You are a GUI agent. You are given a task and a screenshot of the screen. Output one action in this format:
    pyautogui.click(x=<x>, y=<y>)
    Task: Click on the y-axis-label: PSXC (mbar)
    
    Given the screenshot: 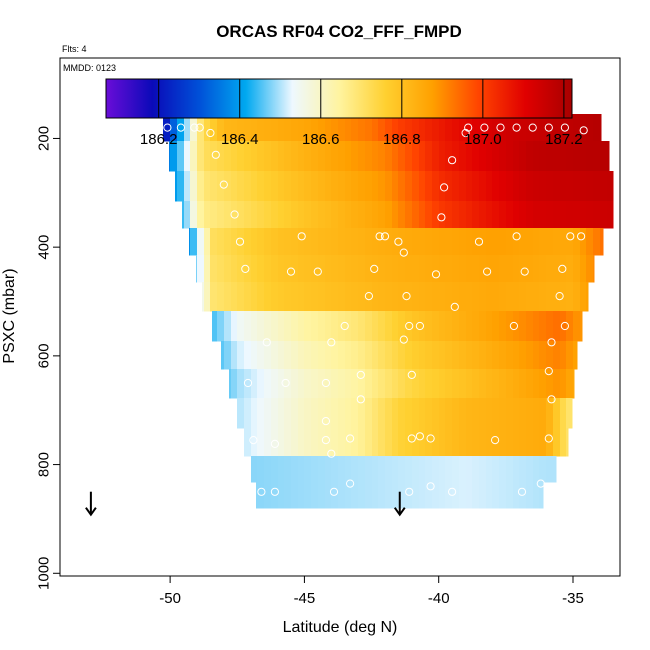 What is the action you would take?
    pyautogui.click(x=9, y=315)
    